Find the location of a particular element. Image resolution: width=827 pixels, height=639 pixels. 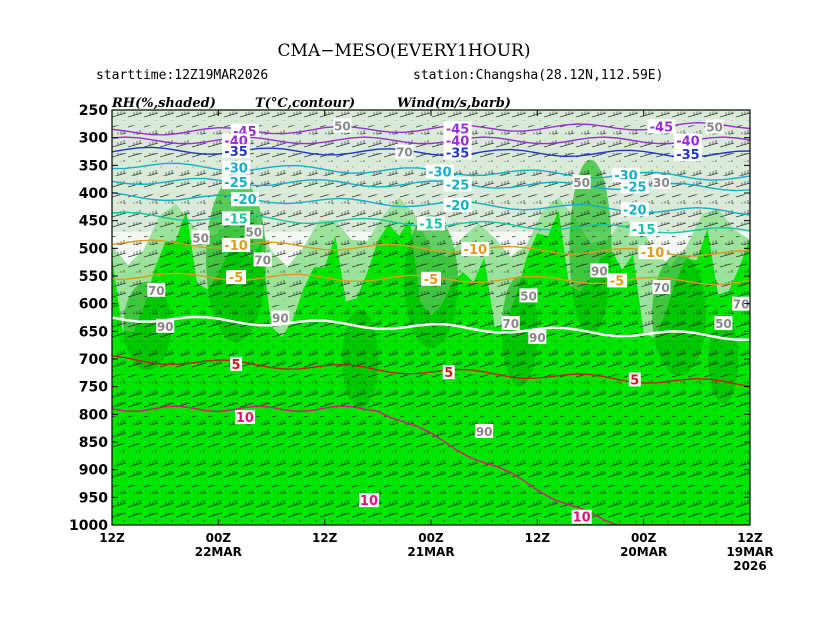

legend-wind: Wind(m/s,barb) is located at coordinates (454, 103).